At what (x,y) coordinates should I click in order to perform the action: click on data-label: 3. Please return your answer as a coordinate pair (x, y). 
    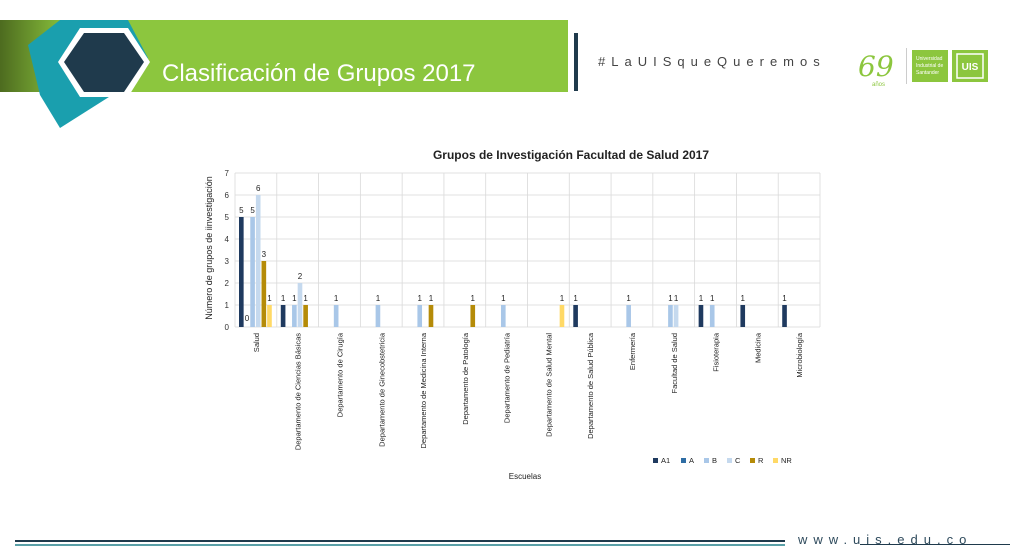
    Looking at the image, I should click on (264, 254).